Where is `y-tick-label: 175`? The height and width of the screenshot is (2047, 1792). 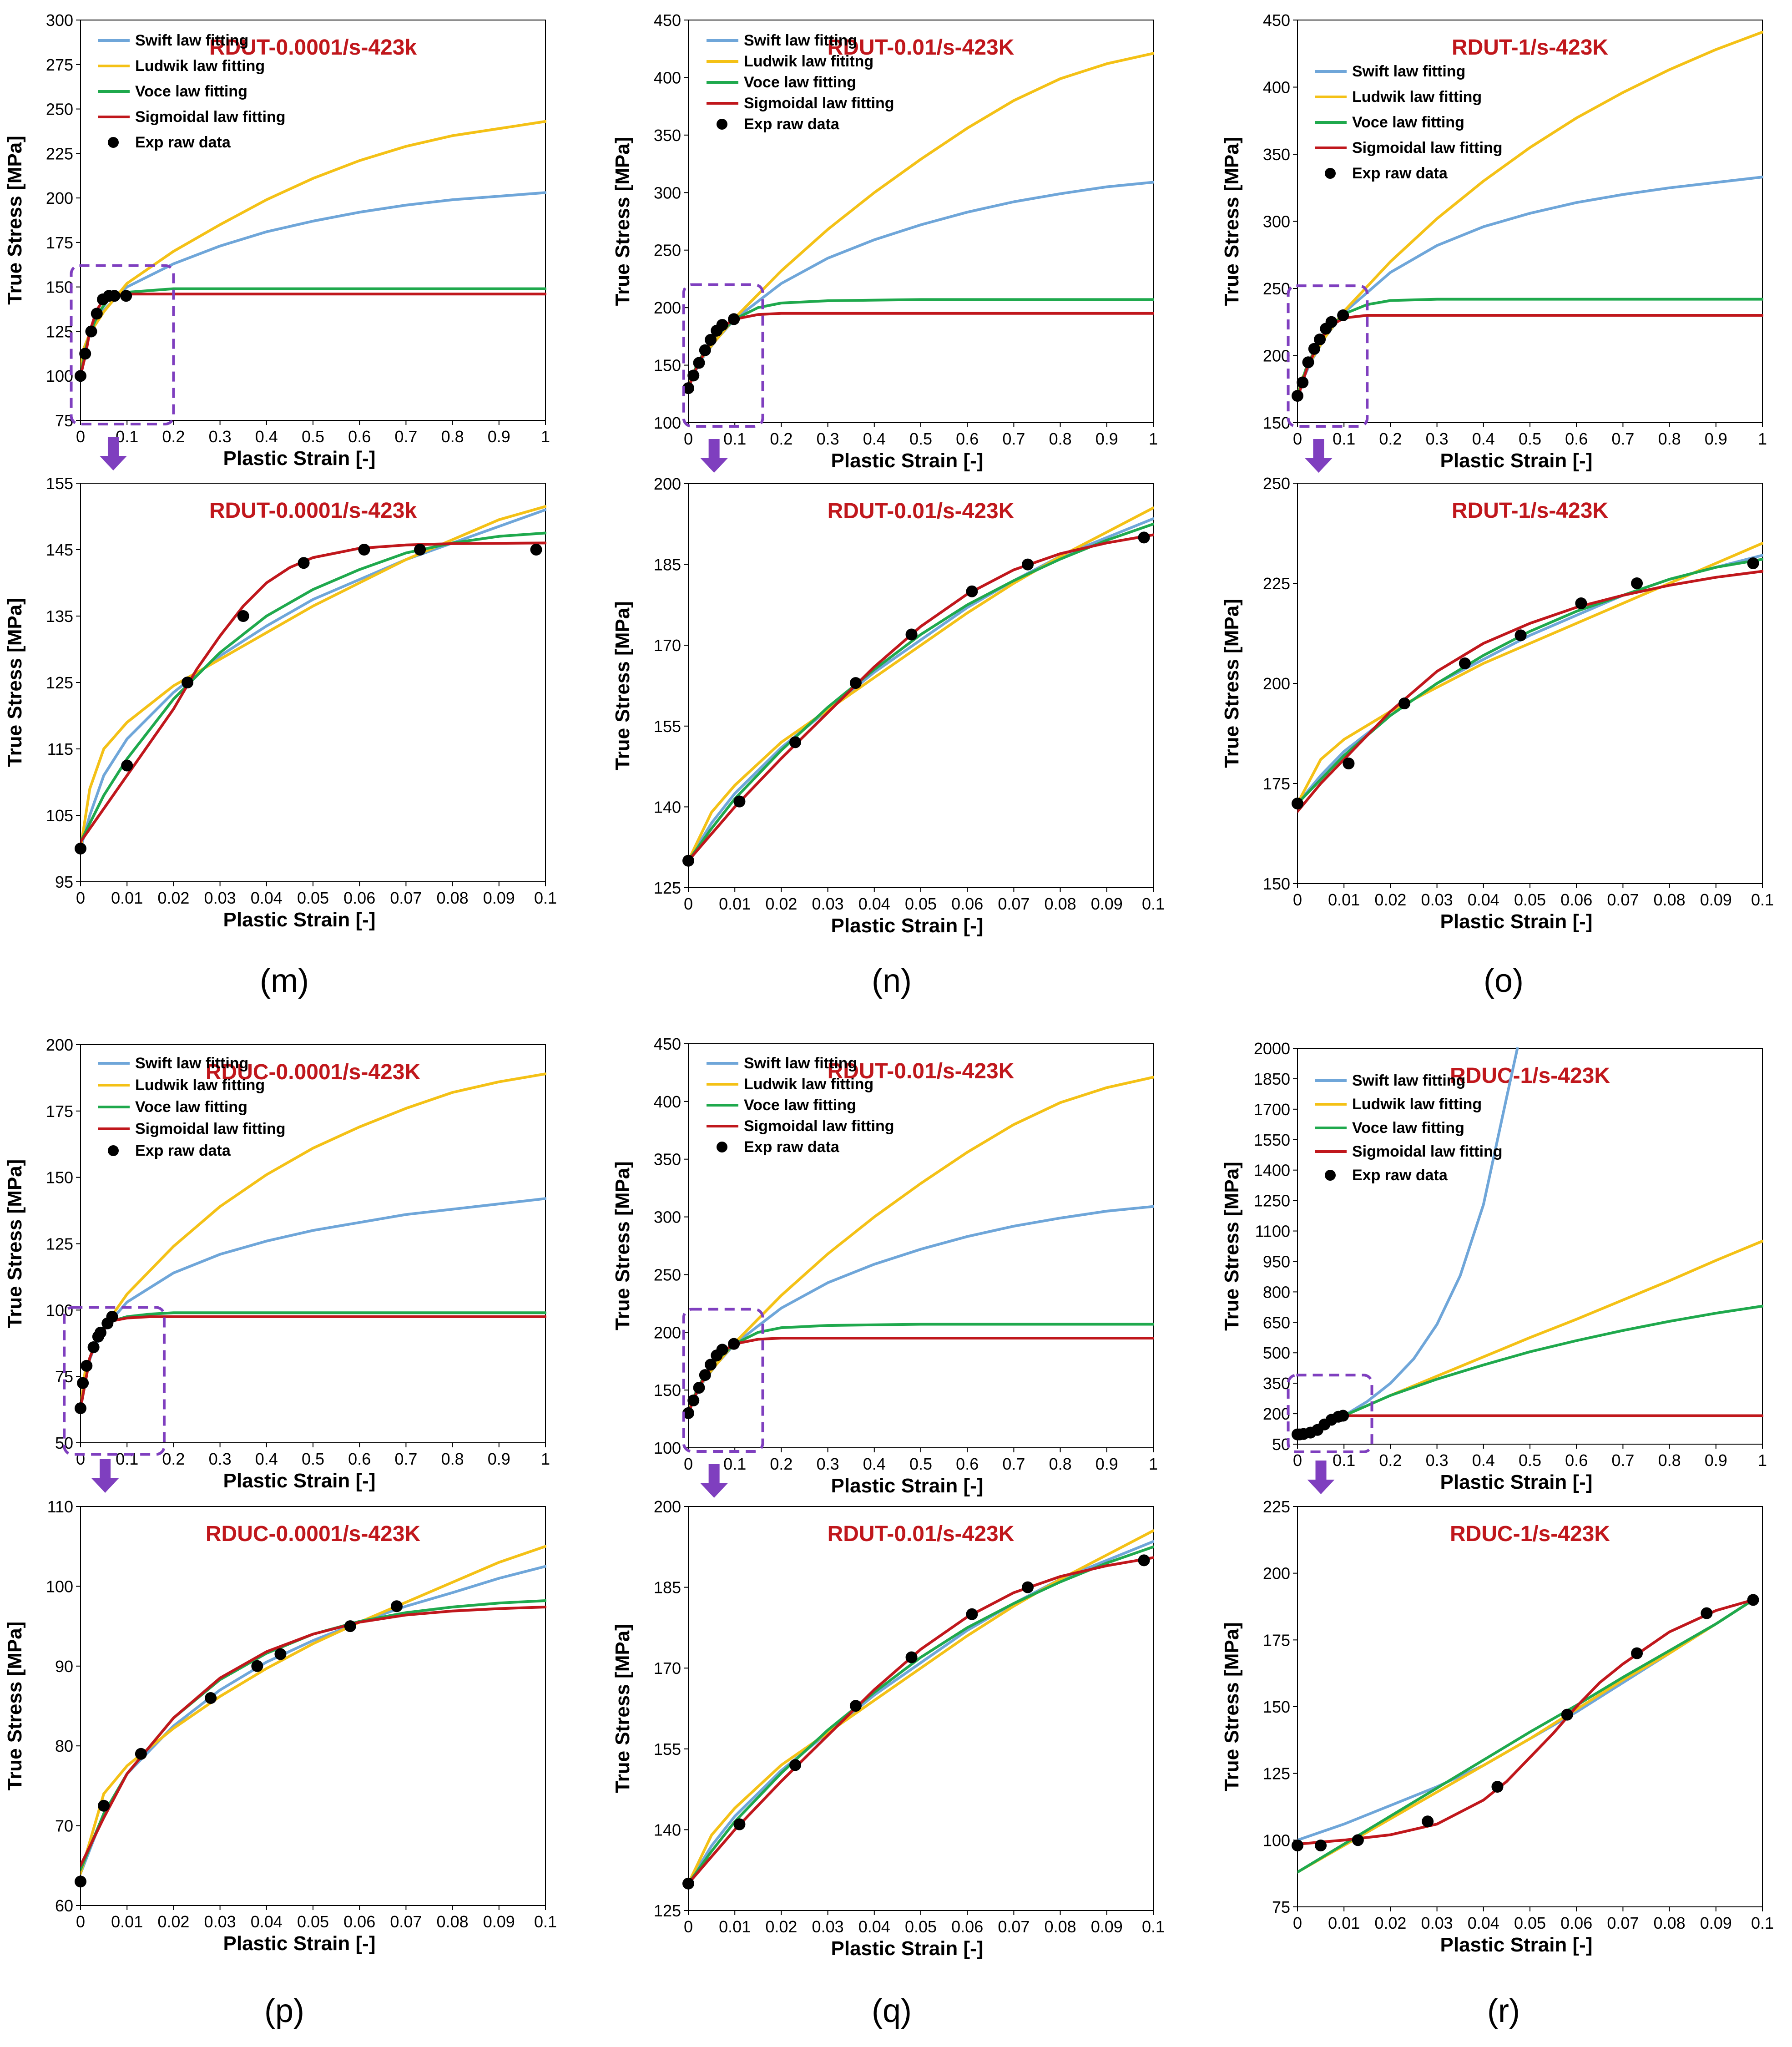 y-tick-label: 175 is located at coordinates (59, 1111).